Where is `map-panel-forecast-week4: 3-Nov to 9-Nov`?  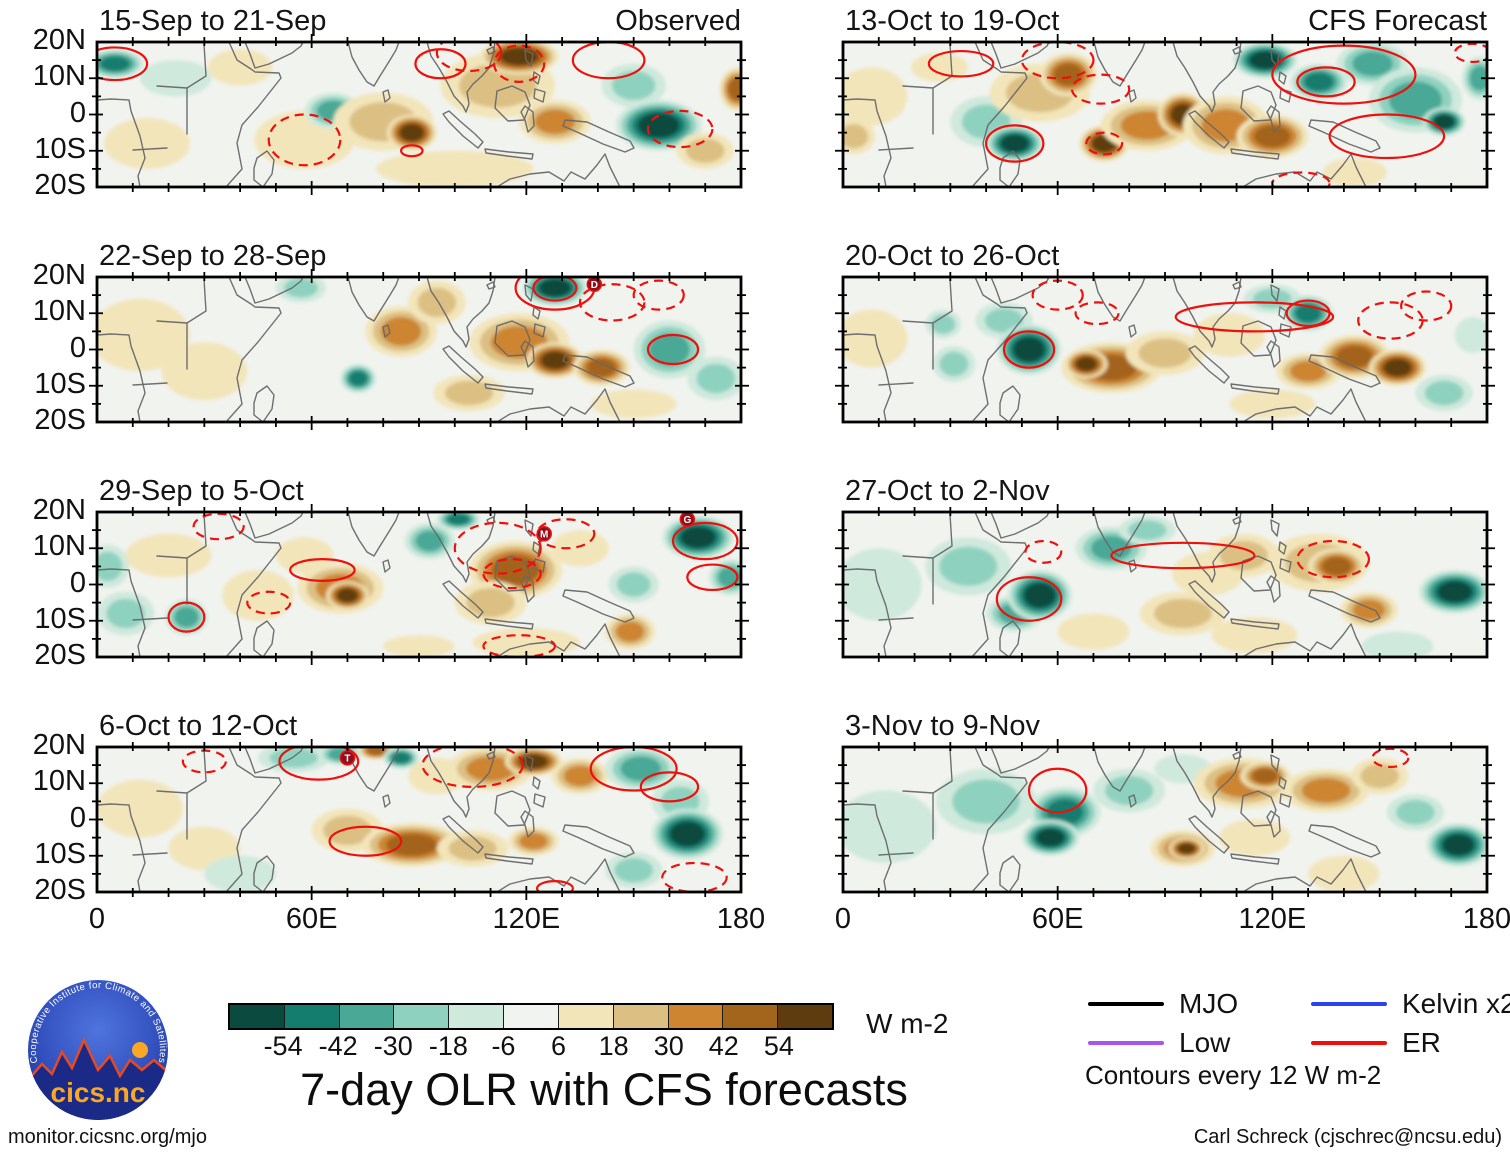 map-panel-forecast-week4: 3-Nov to 9-Nov is located at coordinates (1165, 805).